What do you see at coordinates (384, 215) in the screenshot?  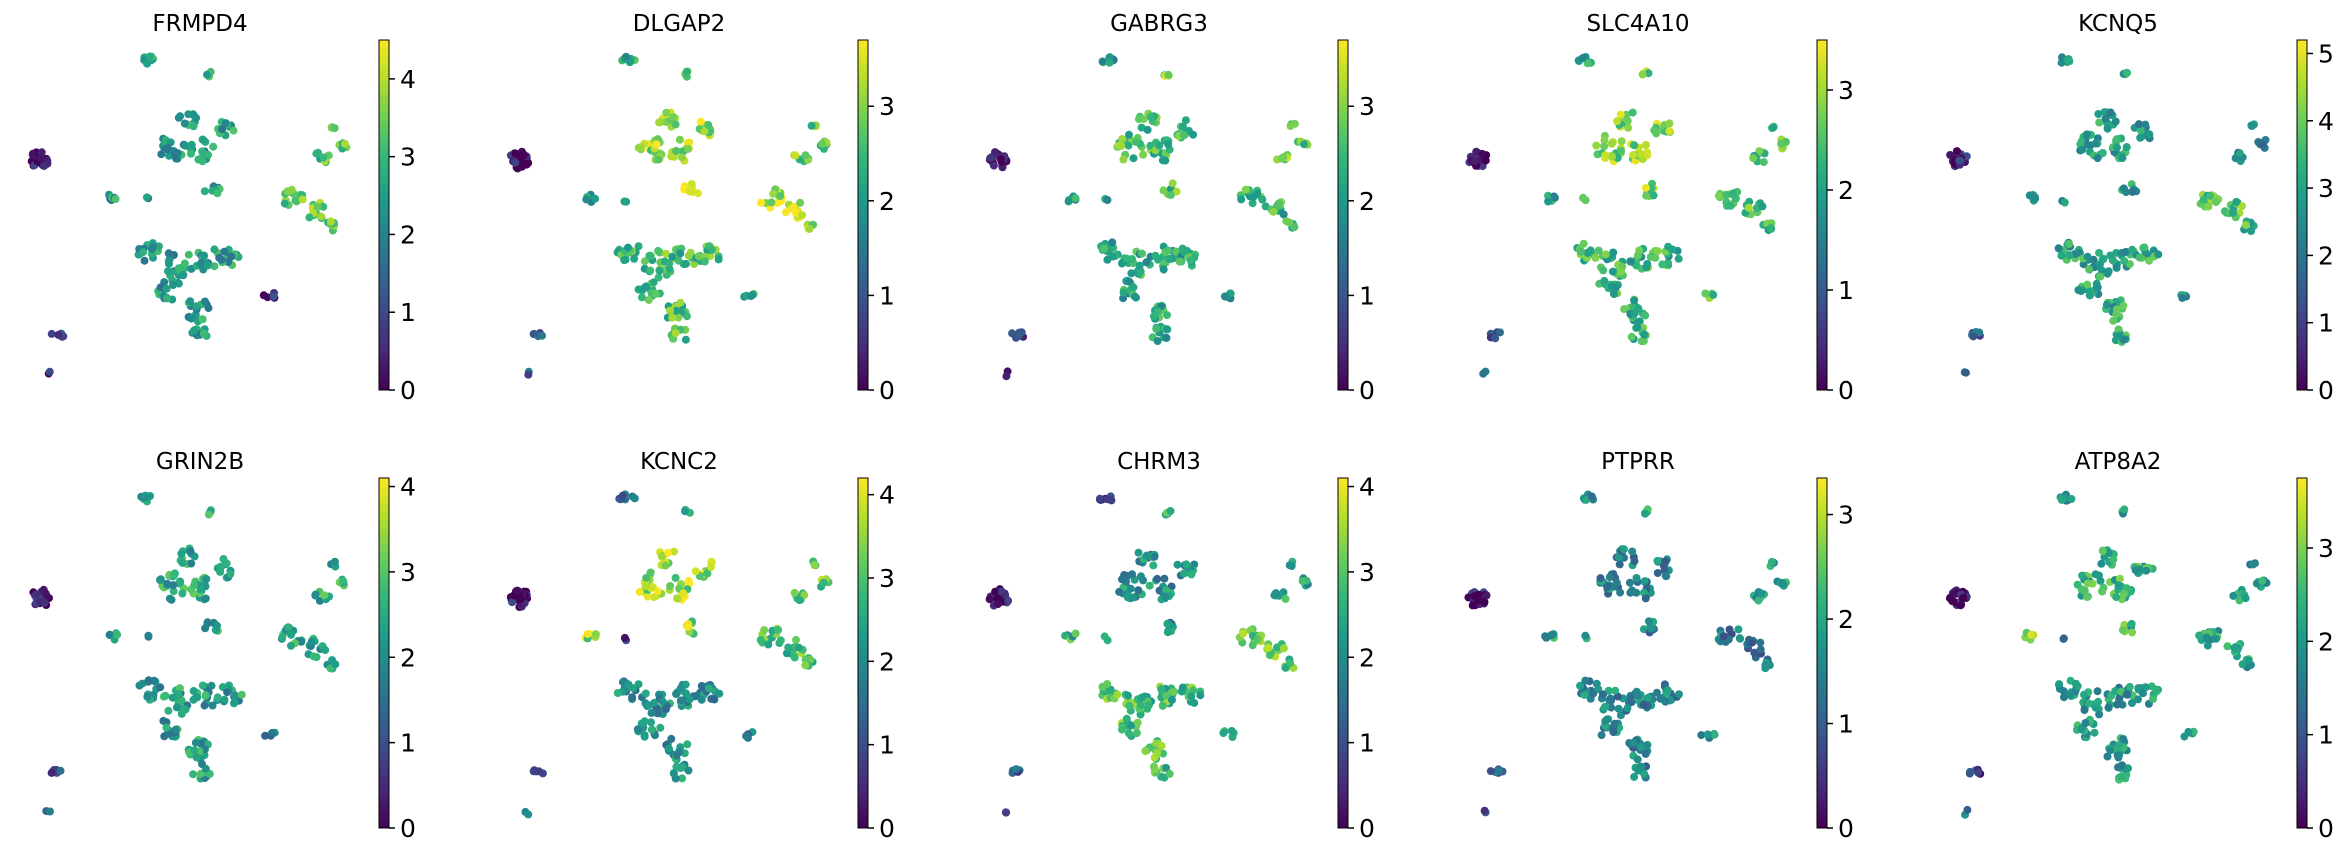 I see `colorbar` at bounding box center [384, 215].